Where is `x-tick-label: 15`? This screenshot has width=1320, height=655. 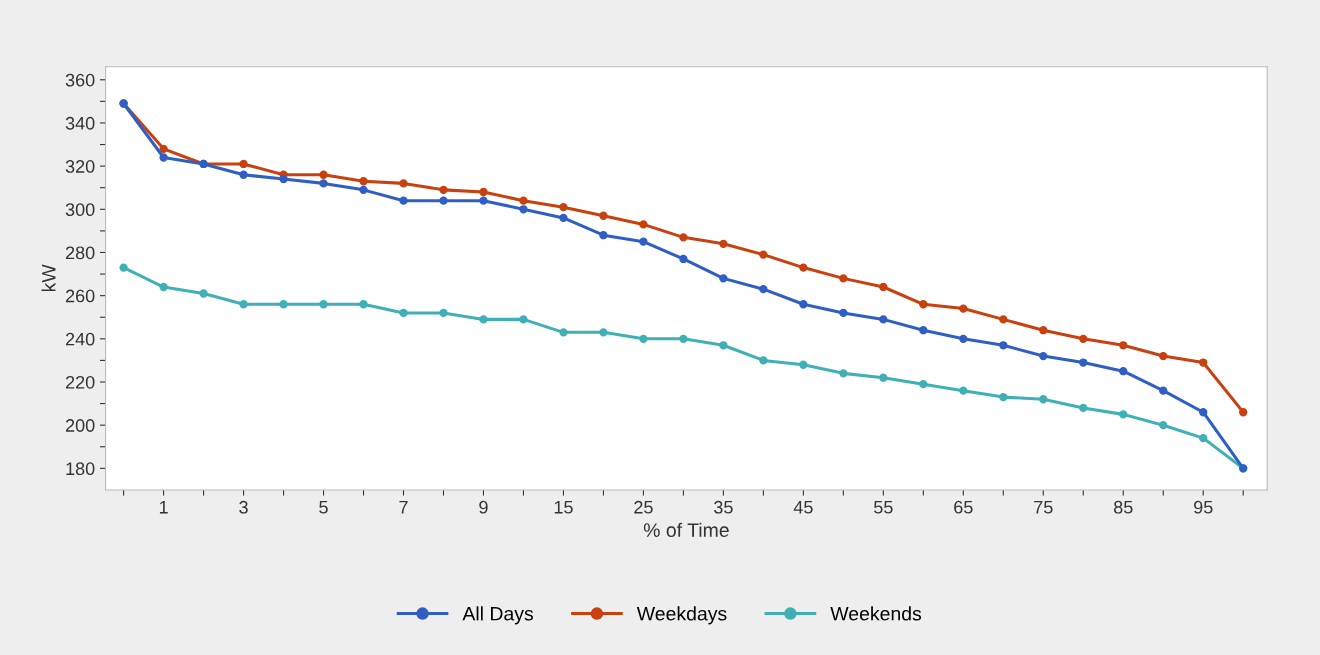 x-tick-label: 15 is located at coordinates (563, 507).